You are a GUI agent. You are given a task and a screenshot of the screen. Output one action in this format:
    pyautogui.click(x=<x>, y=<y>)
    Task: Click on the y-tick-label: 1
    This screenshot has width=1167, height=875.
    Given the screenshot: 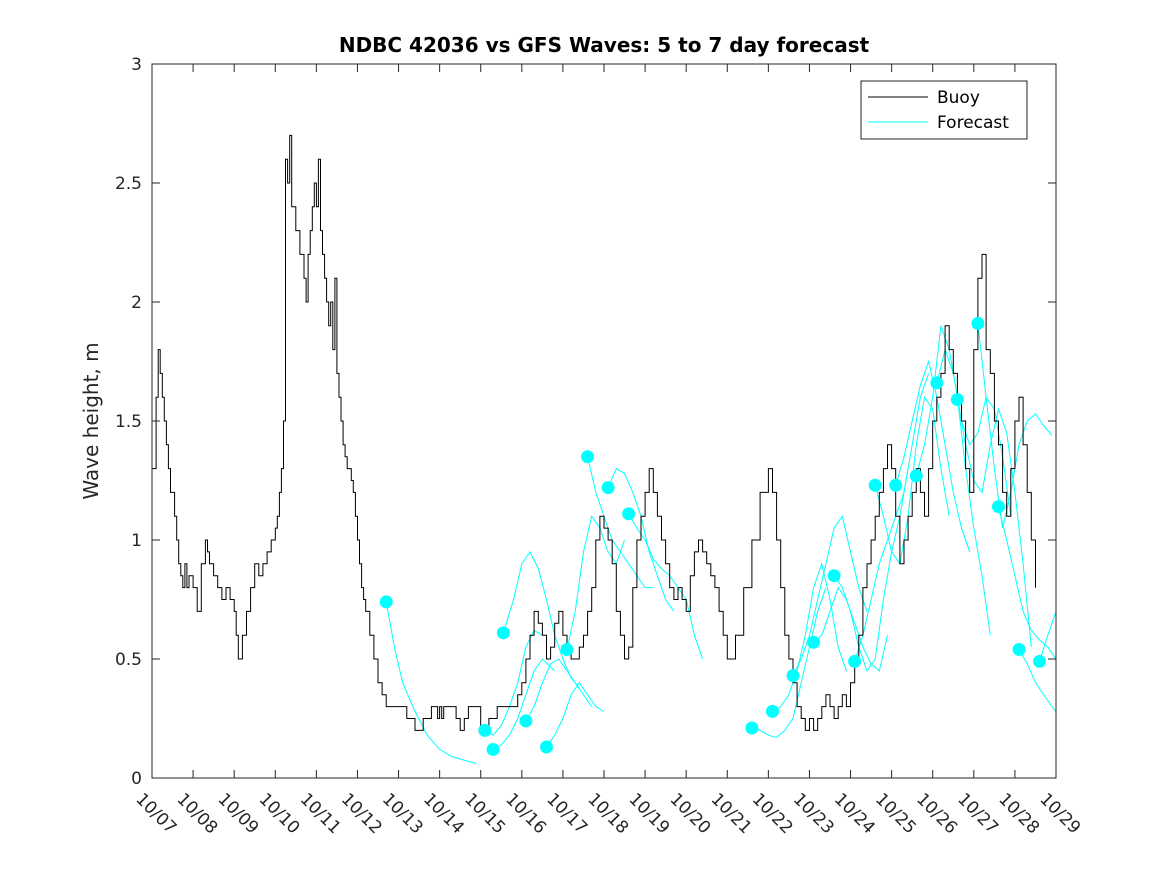 What is the action you would take?
    pyautogui.click(x=136, y=541)
    